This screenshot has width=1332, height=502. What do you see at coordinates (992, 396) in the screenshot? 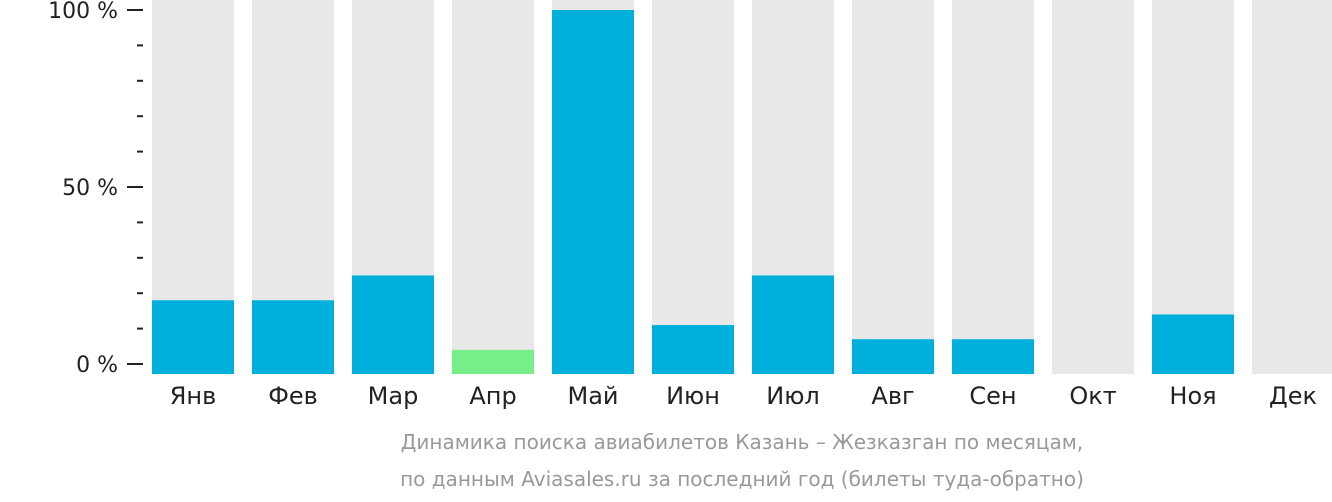
I see `x-tick-label: Сен` at bounding box center [992, 396].